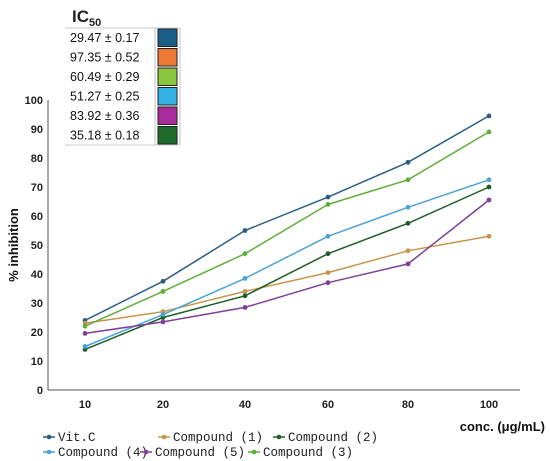  What do you see at coordinates (80, 16) in the screenshot?
I see `ic50-title-main: IC` at bounding box center [80, 16].